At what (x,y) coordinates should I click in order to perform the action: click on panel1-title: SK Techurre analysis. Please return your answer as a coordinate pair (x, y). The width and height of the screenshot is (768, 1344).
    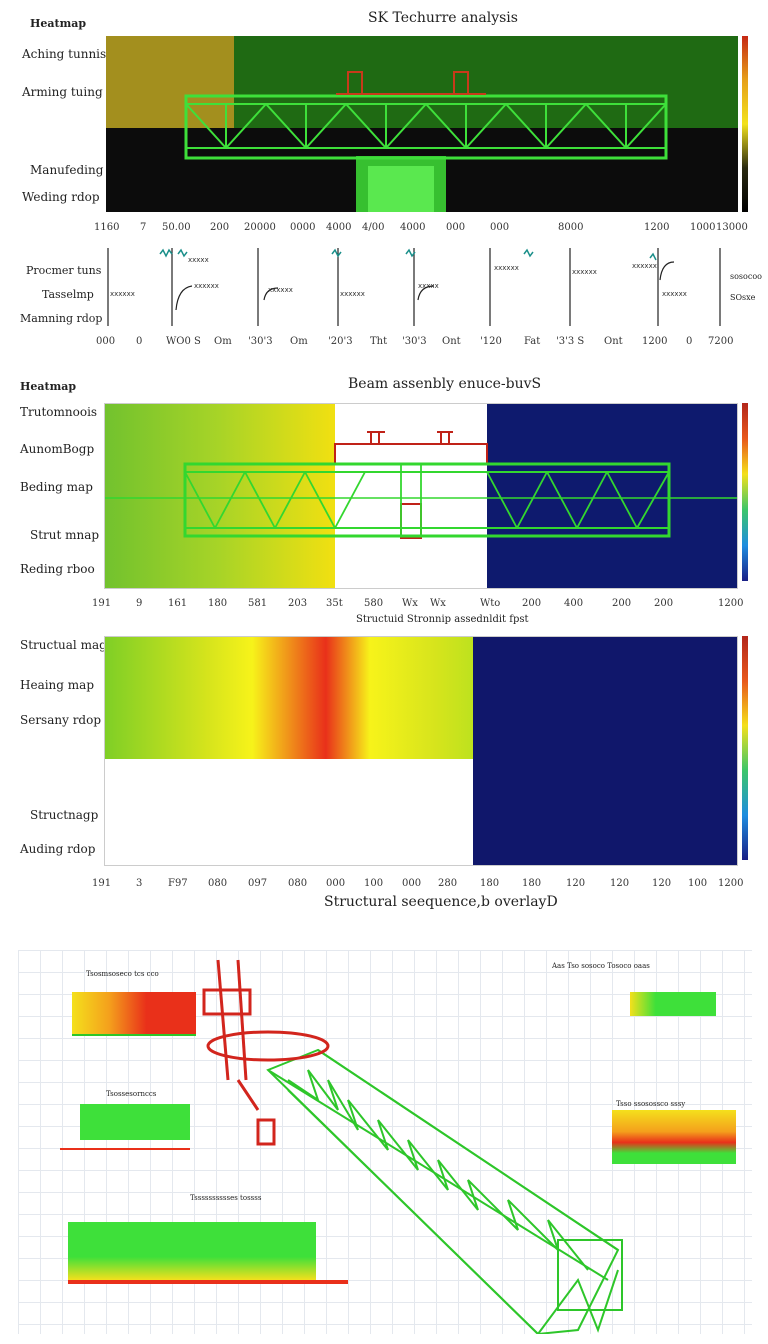
    Looking at the image, I should click on (443, 18).